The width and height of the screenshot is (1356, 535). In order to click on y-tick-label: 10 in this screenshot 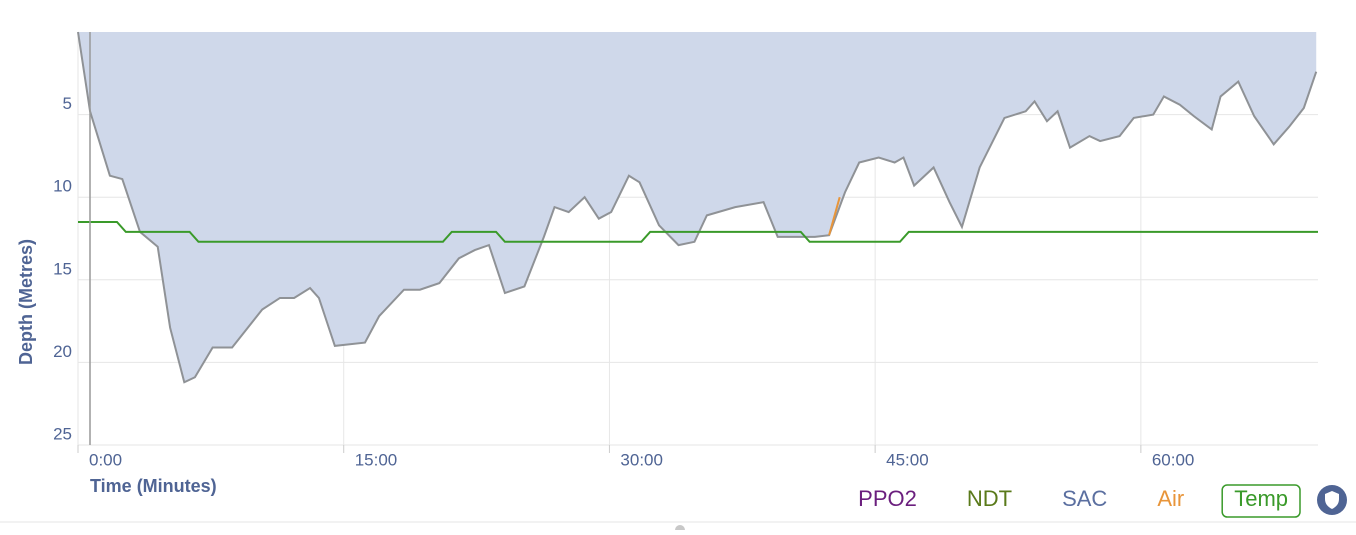, I will do `click(62, 186)`.